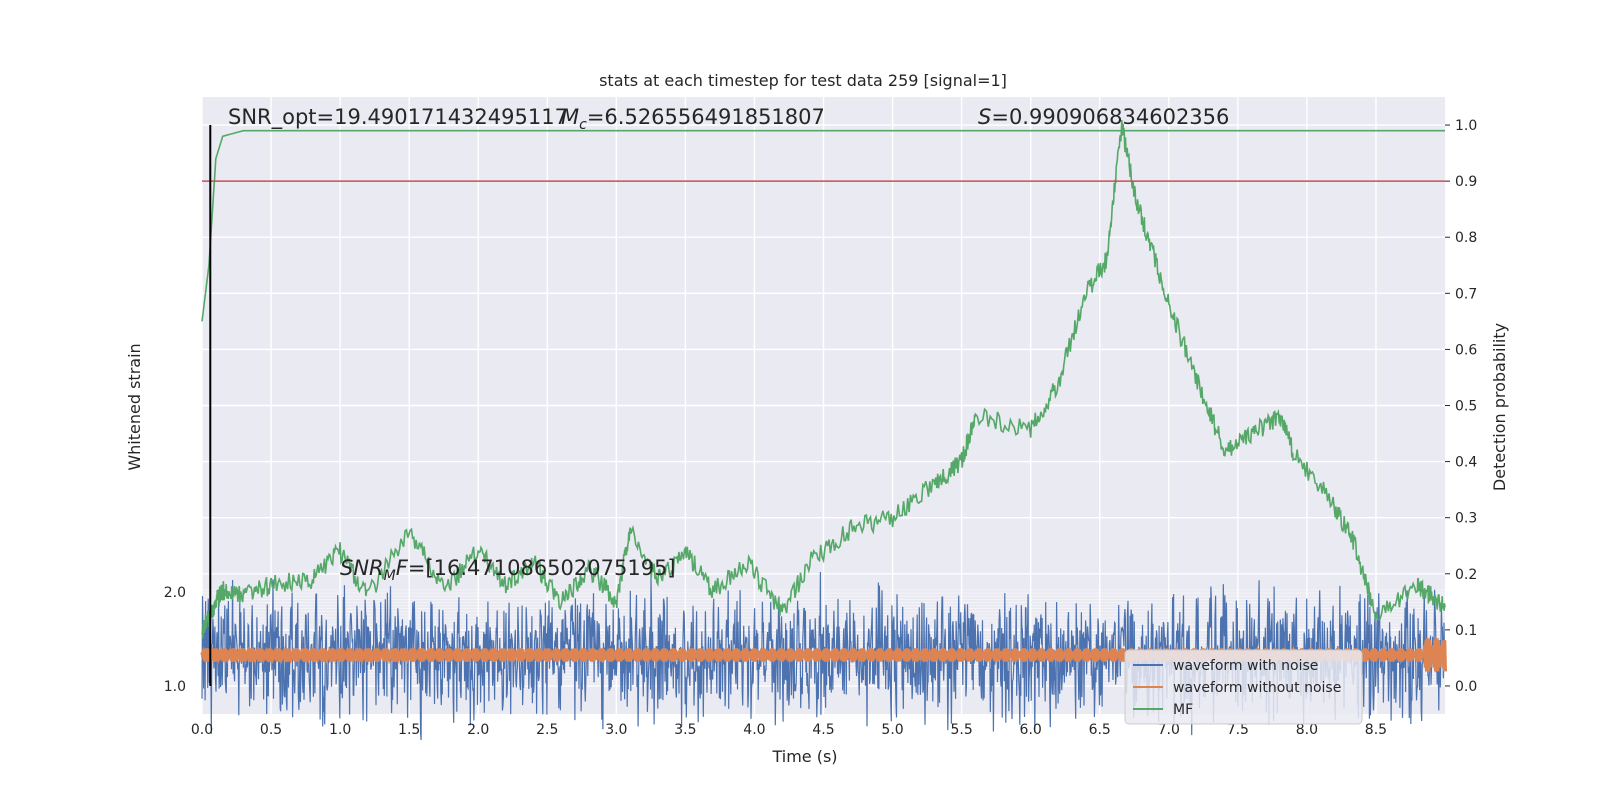  I want to click on x-tick-label: 0.5, so click(271, 730).